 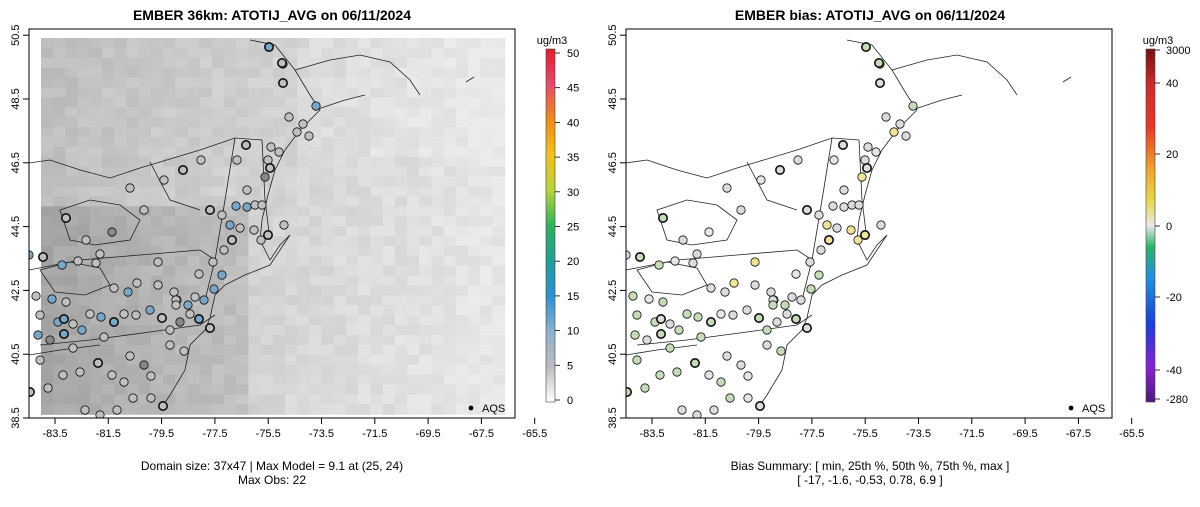 What do you see at coordinates (937, 102) in the screenshot?
I see `coastline` at bounding box center [937, 102].